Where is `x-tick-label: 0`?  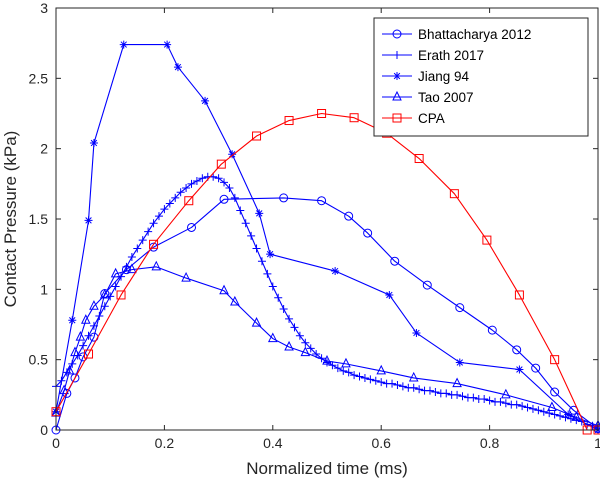
x-tick-label: 0 is located at coordinates (56, 443).